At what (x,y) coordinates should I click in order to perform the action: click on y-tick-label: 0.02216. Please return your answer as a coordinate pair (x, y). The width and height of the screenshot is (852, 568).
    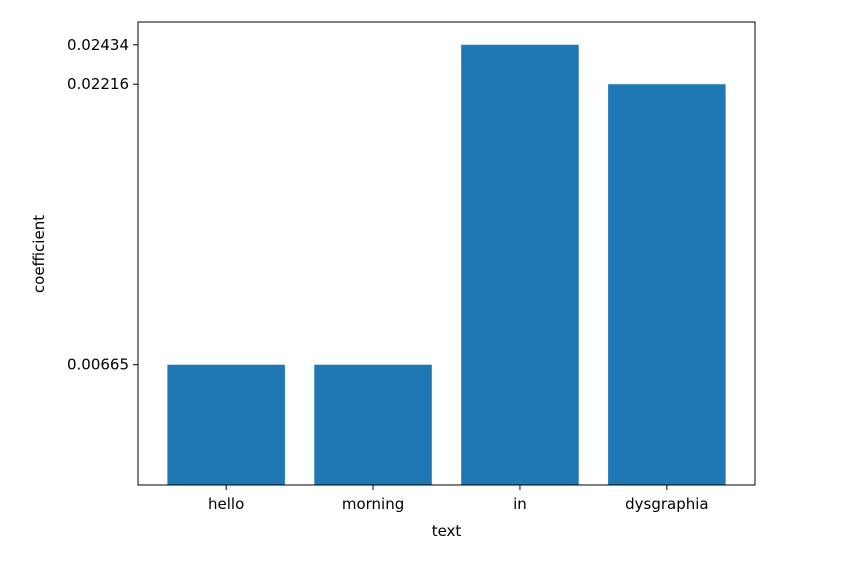
    Looking at the image, I should click on (98, 84).